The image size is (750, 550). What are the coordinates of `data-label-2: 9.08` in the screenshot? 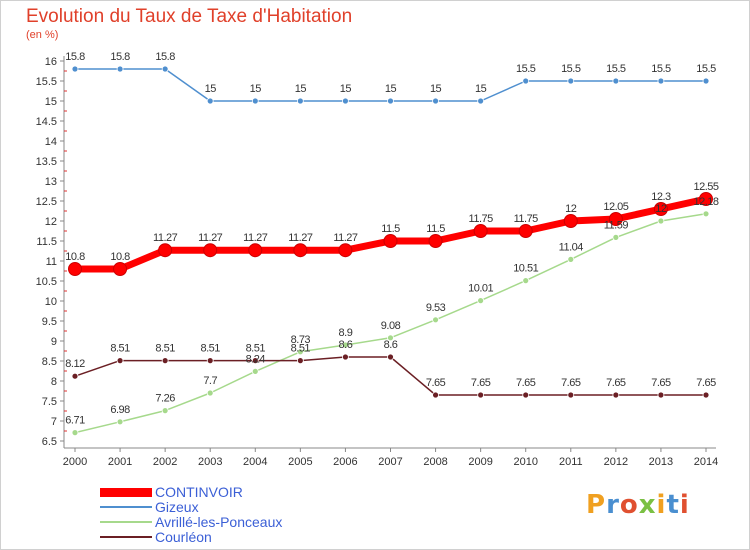 It's located at (391, 326).